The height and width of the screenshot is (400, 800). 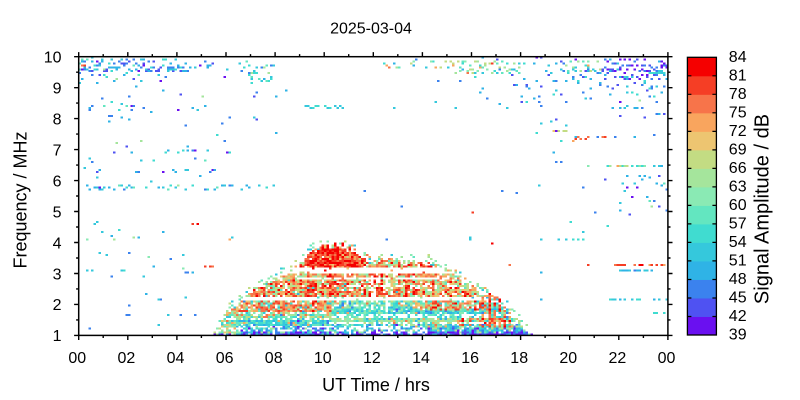 I want to click on svg-text: 45, so click(x=738, y=298).